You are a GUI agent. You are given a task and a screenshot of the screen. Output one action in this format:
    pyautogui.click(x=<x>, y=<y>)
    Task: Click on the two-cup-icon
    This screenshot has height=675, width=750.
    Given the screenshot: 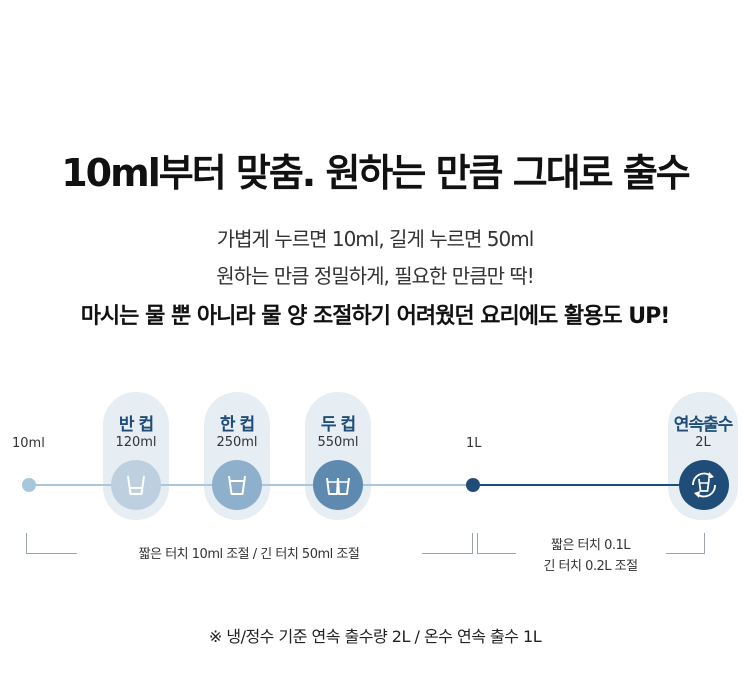 What is the action you would take?
    pyautogui.click(x=338, y=486)
    